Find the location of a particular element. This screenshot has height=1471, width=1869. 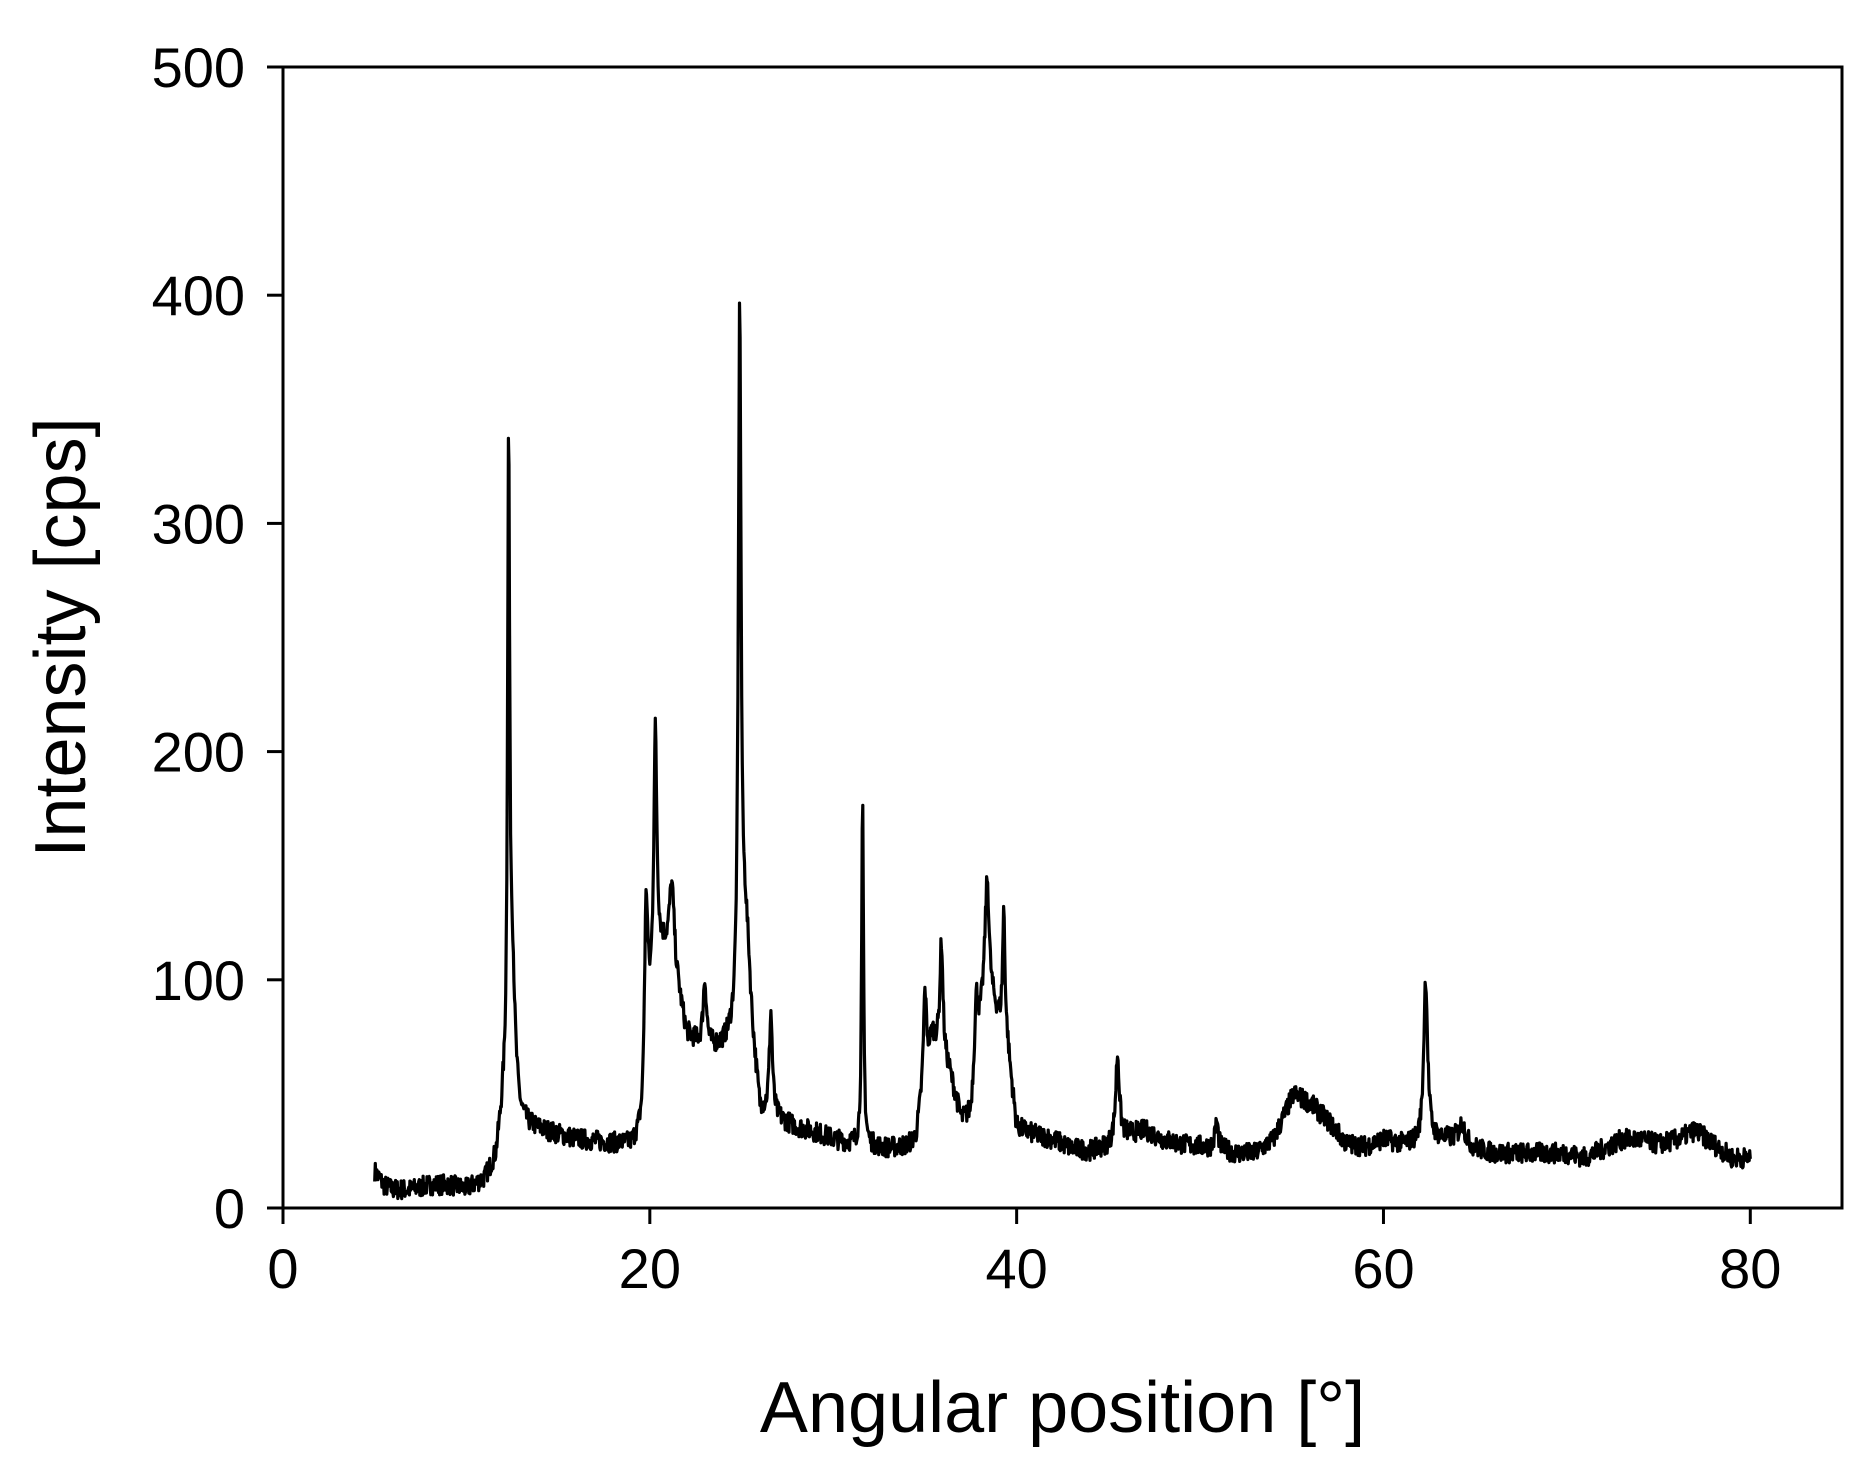

y-tick-label: 200 is located at coordinates (198, 752).